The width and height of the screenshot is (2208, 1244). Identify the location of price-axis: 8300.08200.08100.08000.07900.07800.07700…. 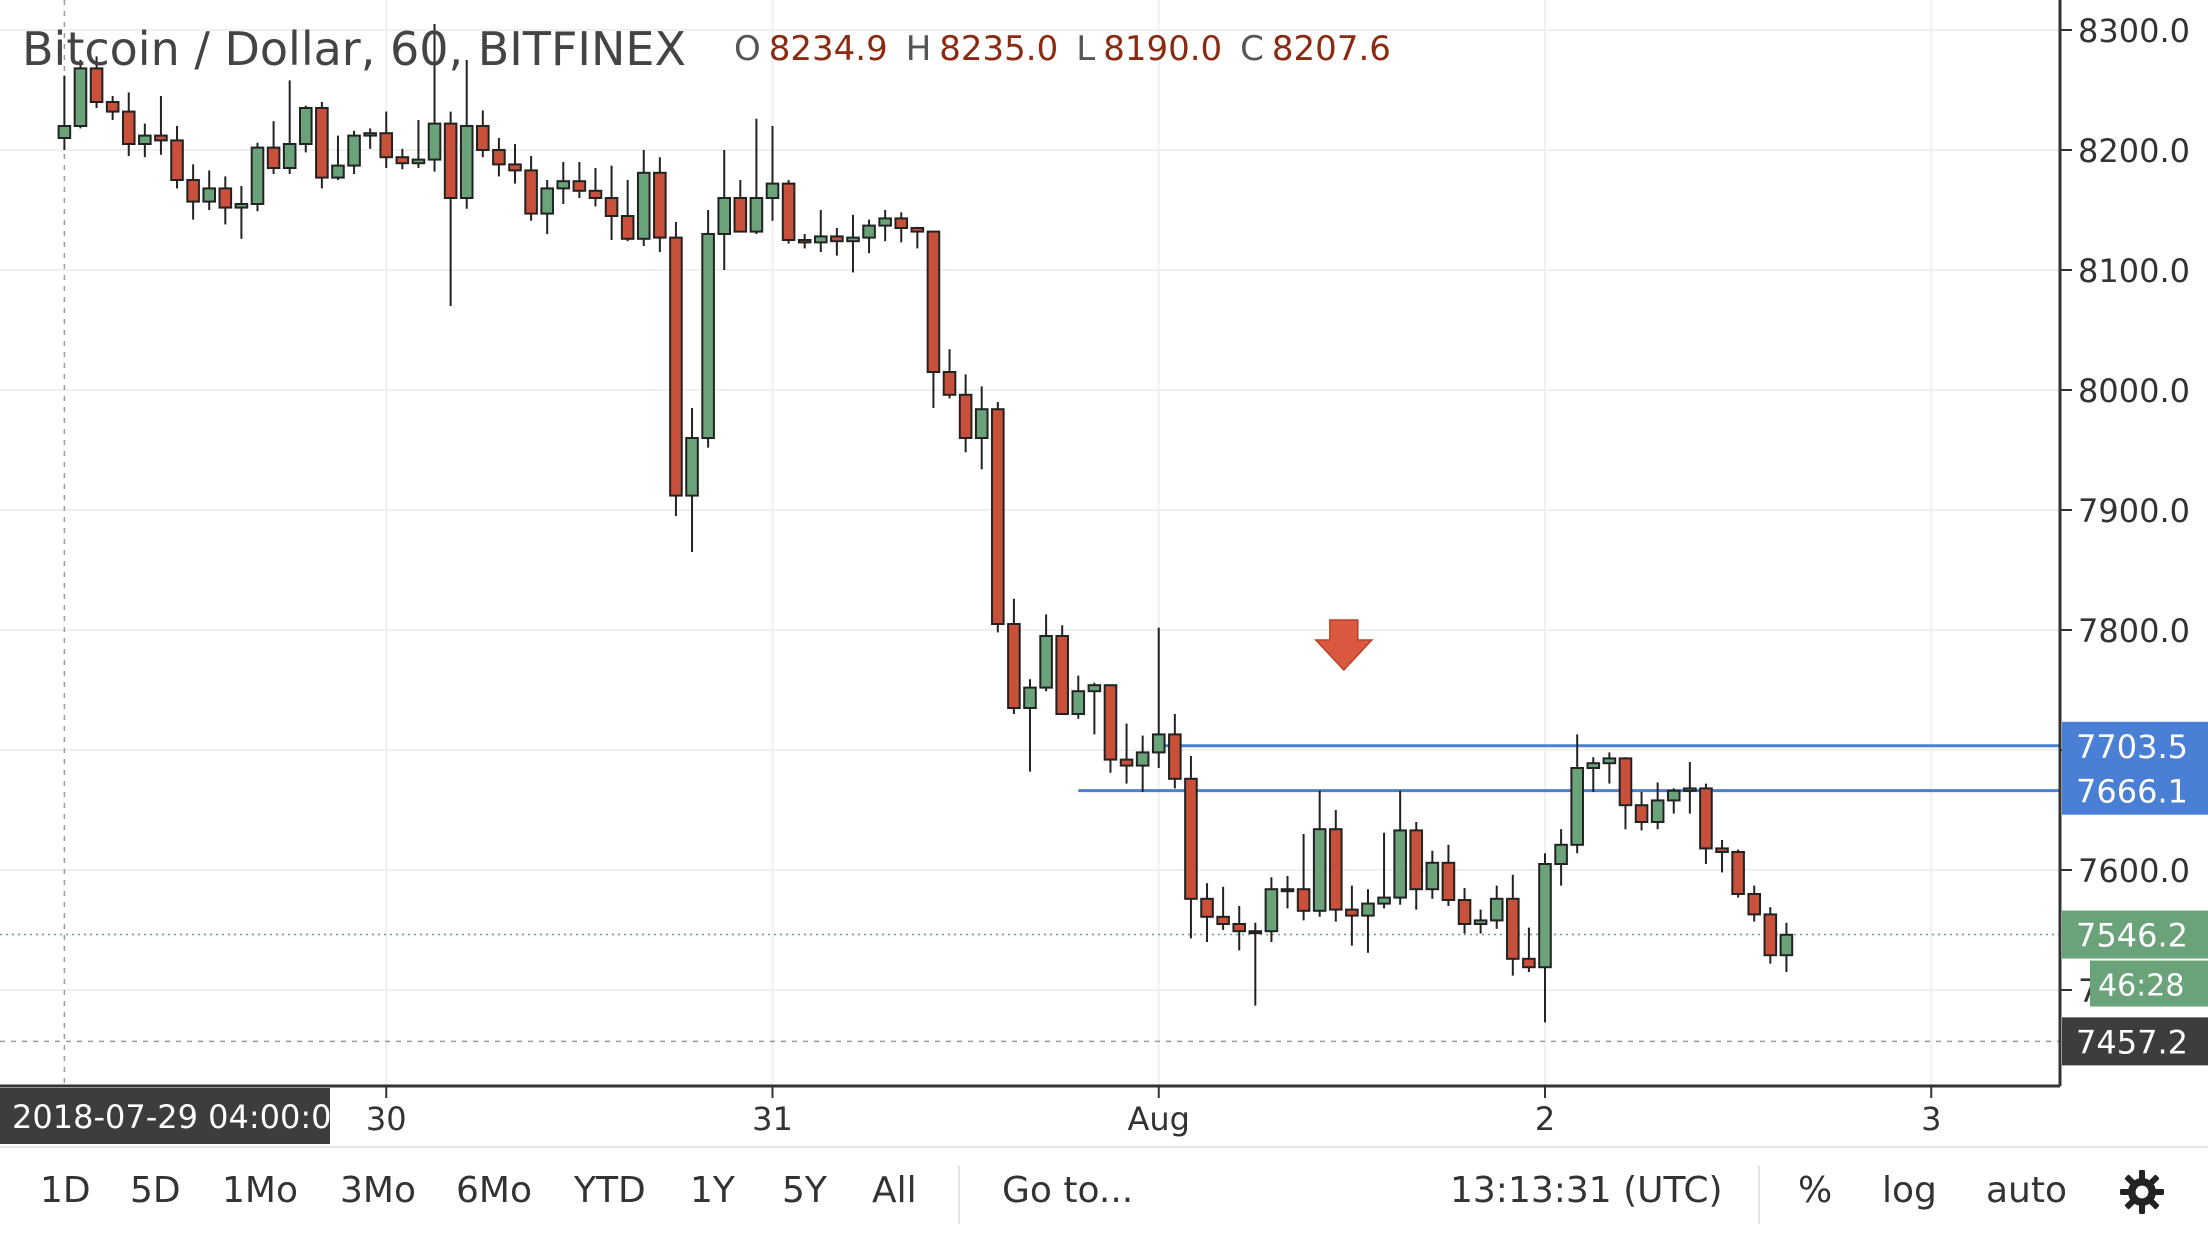
(2125, 511).